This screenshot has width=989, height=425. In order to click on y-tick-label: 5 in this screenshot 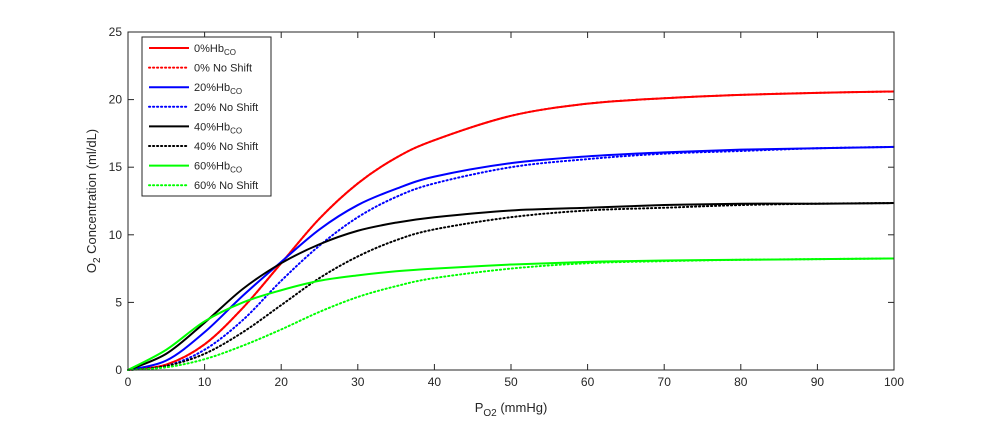, I will do `click(118, 302)`.